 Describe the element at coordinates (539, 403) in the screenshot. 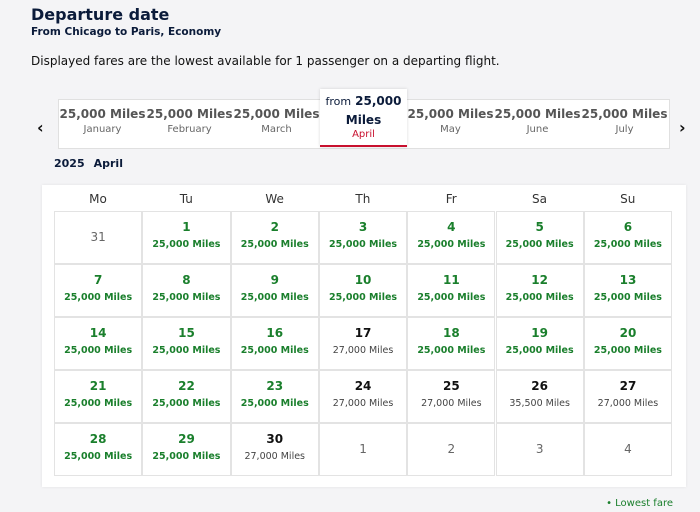

I see `day-fare: 35,500 Miles` at that location.